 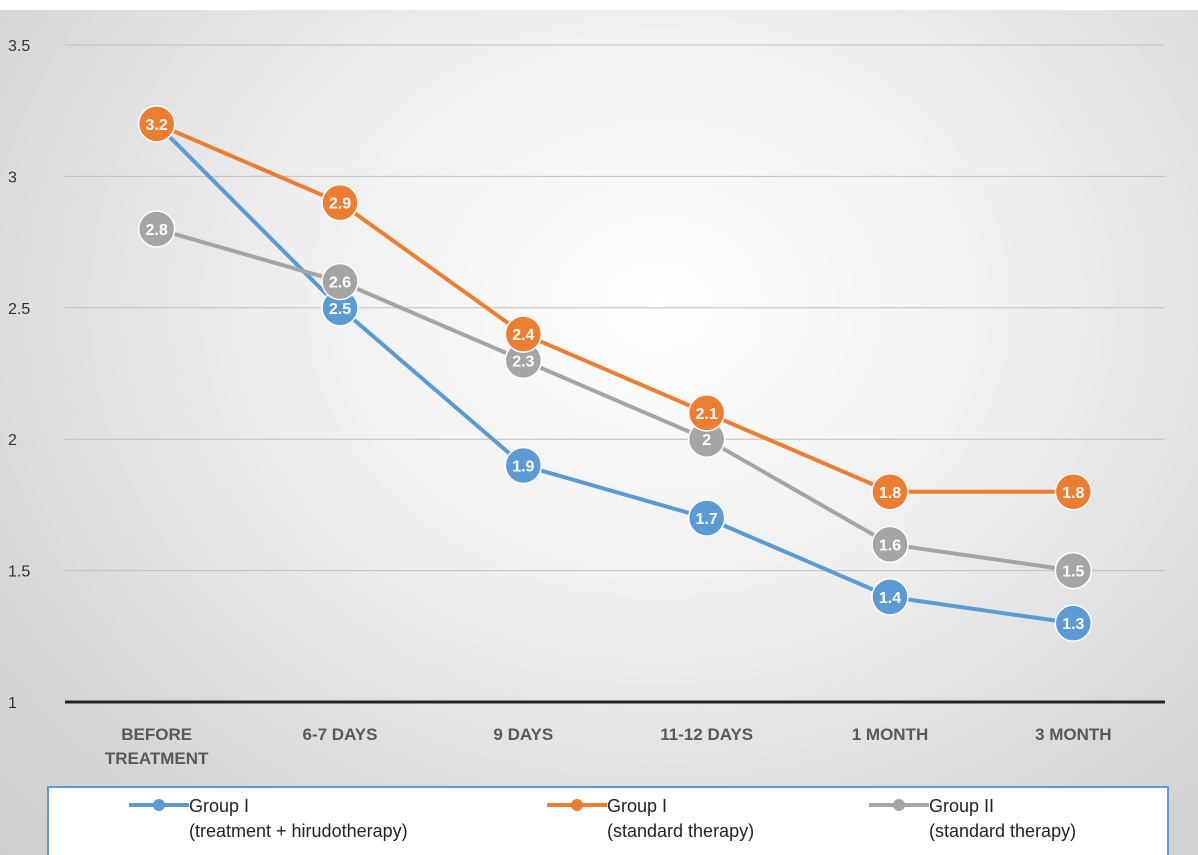 I want to click on data-label-gray: 2, so click(x=706, y=440).